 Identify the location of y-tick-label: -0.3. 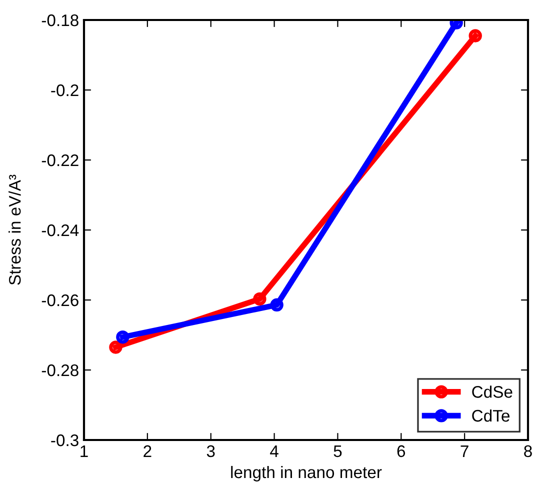
(64, 440).